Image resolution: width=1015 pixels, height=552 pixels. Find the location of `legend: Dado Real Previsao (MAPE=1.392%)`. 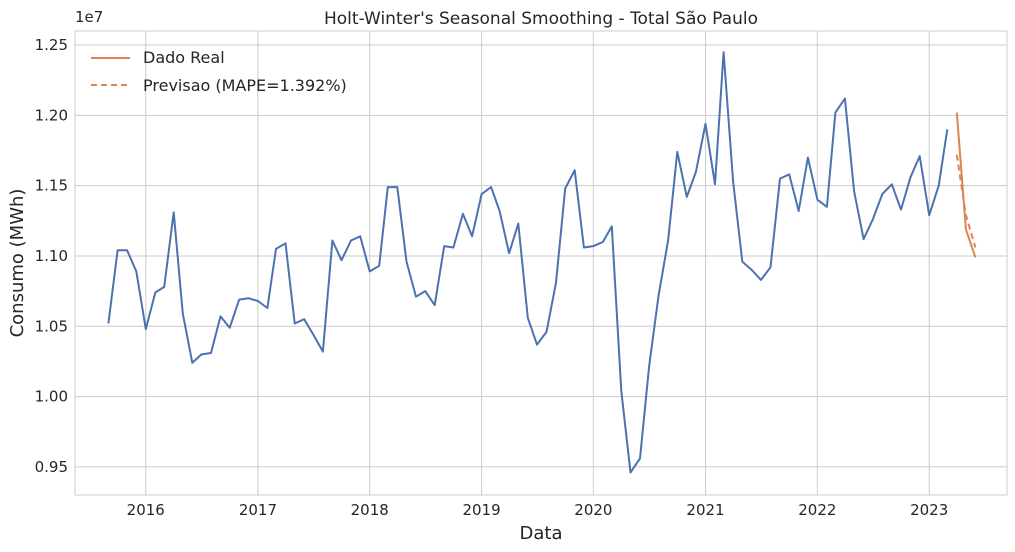

legend: Dado Real Previsao (MAPE=1.392%) is located at coordinates (219, 71).